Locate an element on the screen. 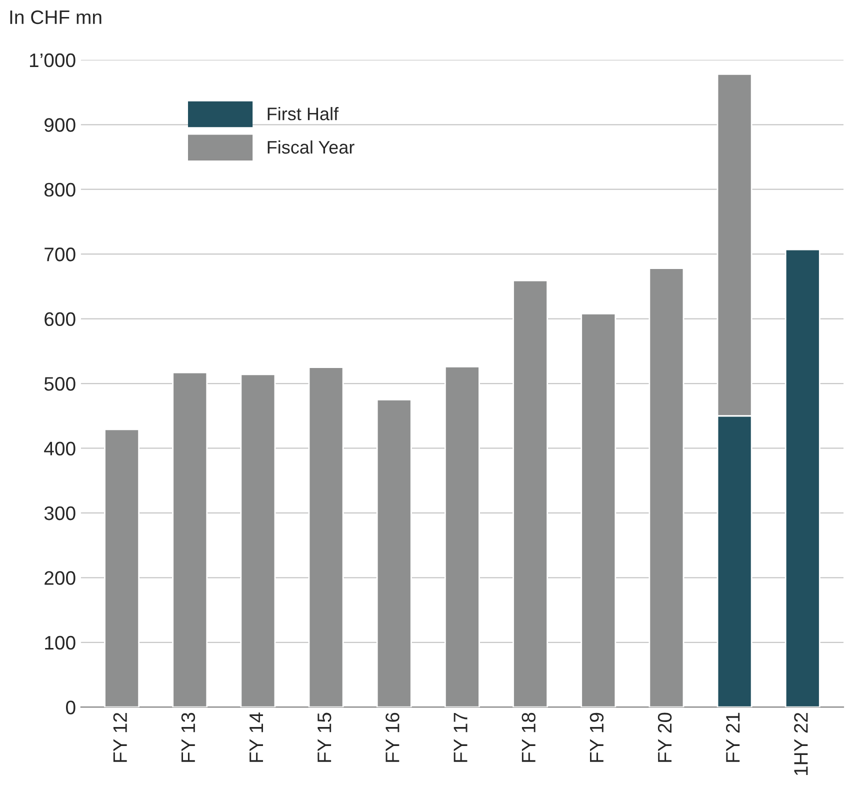  x-tick-label: FY 12 is located at coordinates (120, 737).